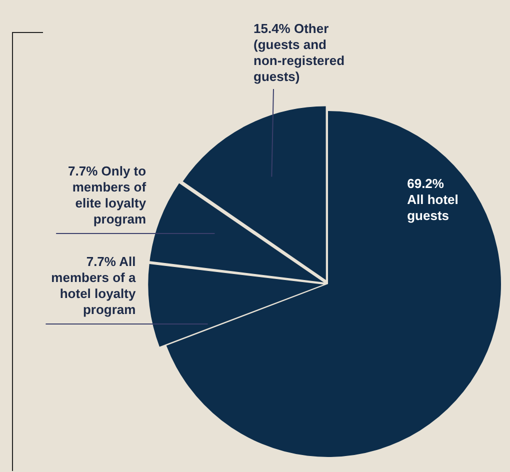 This screenshot has height=472, width=510. Describe the element at coordinates (299, 52) in the screenshot. I see `slice-label: 15.4% Other (guests and non-registered guests)` at that location.